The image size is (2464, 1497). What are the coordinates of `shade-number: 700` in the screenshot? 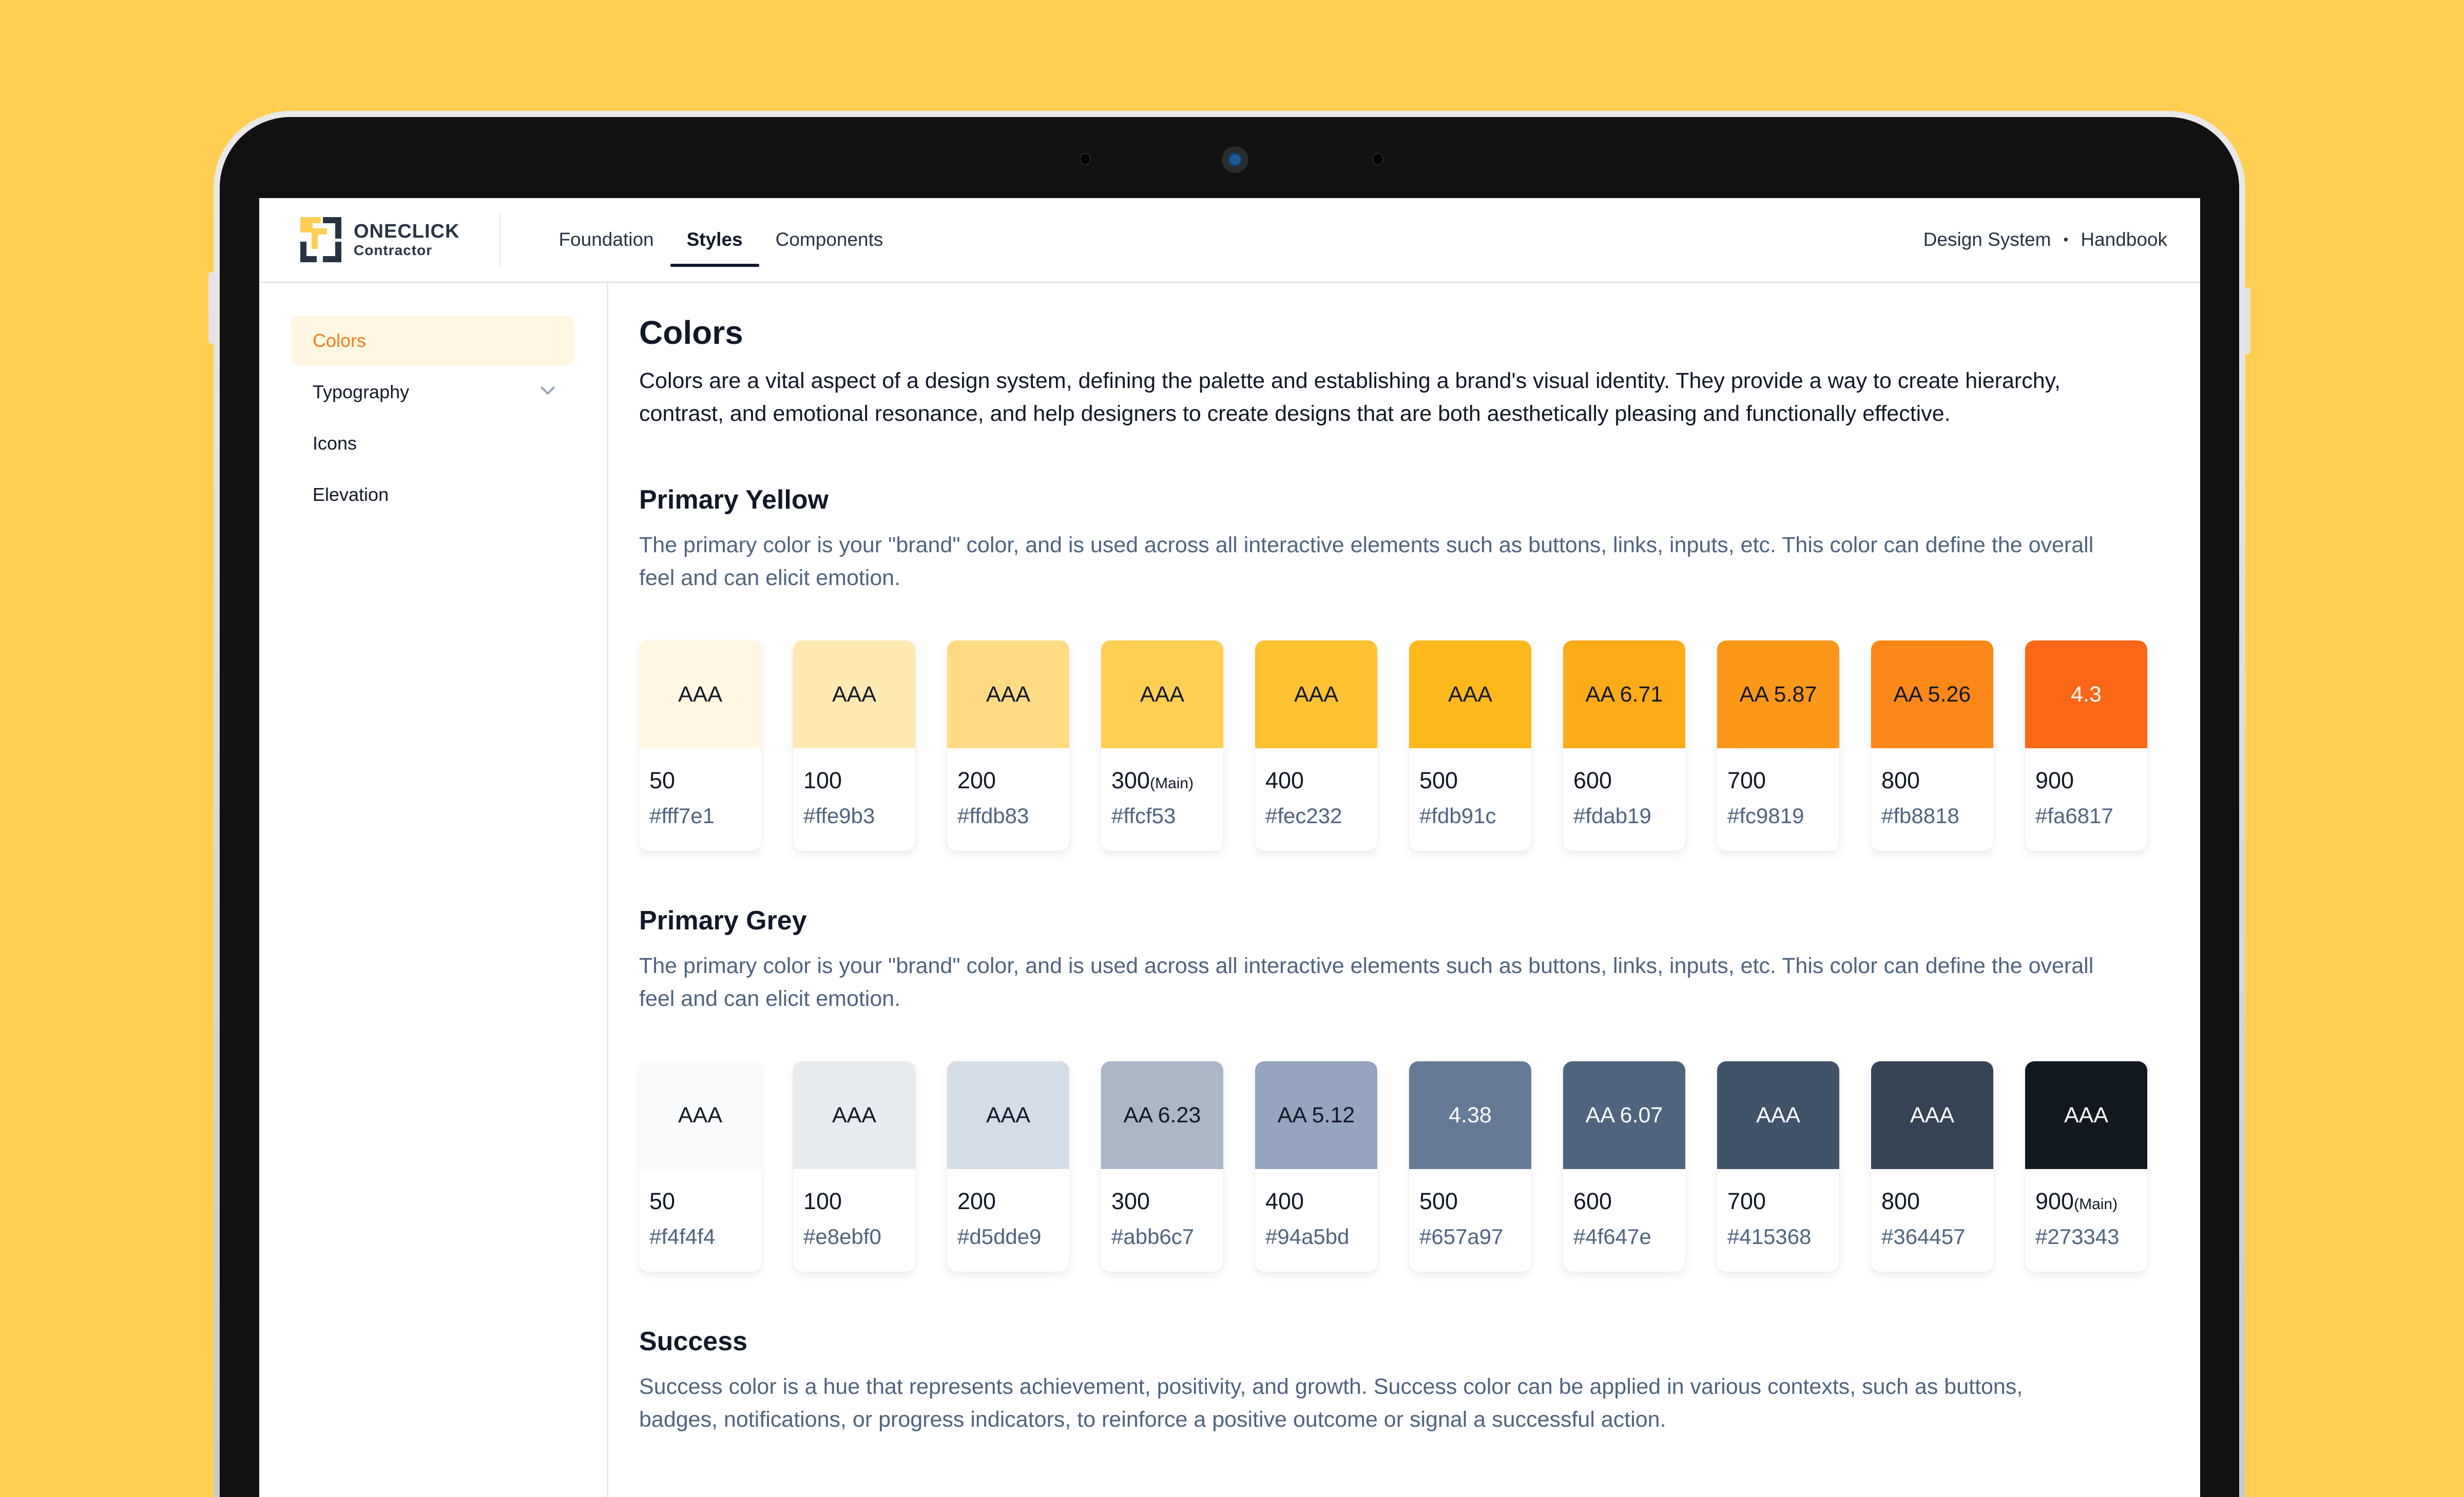 It's located at (1746, 1201).